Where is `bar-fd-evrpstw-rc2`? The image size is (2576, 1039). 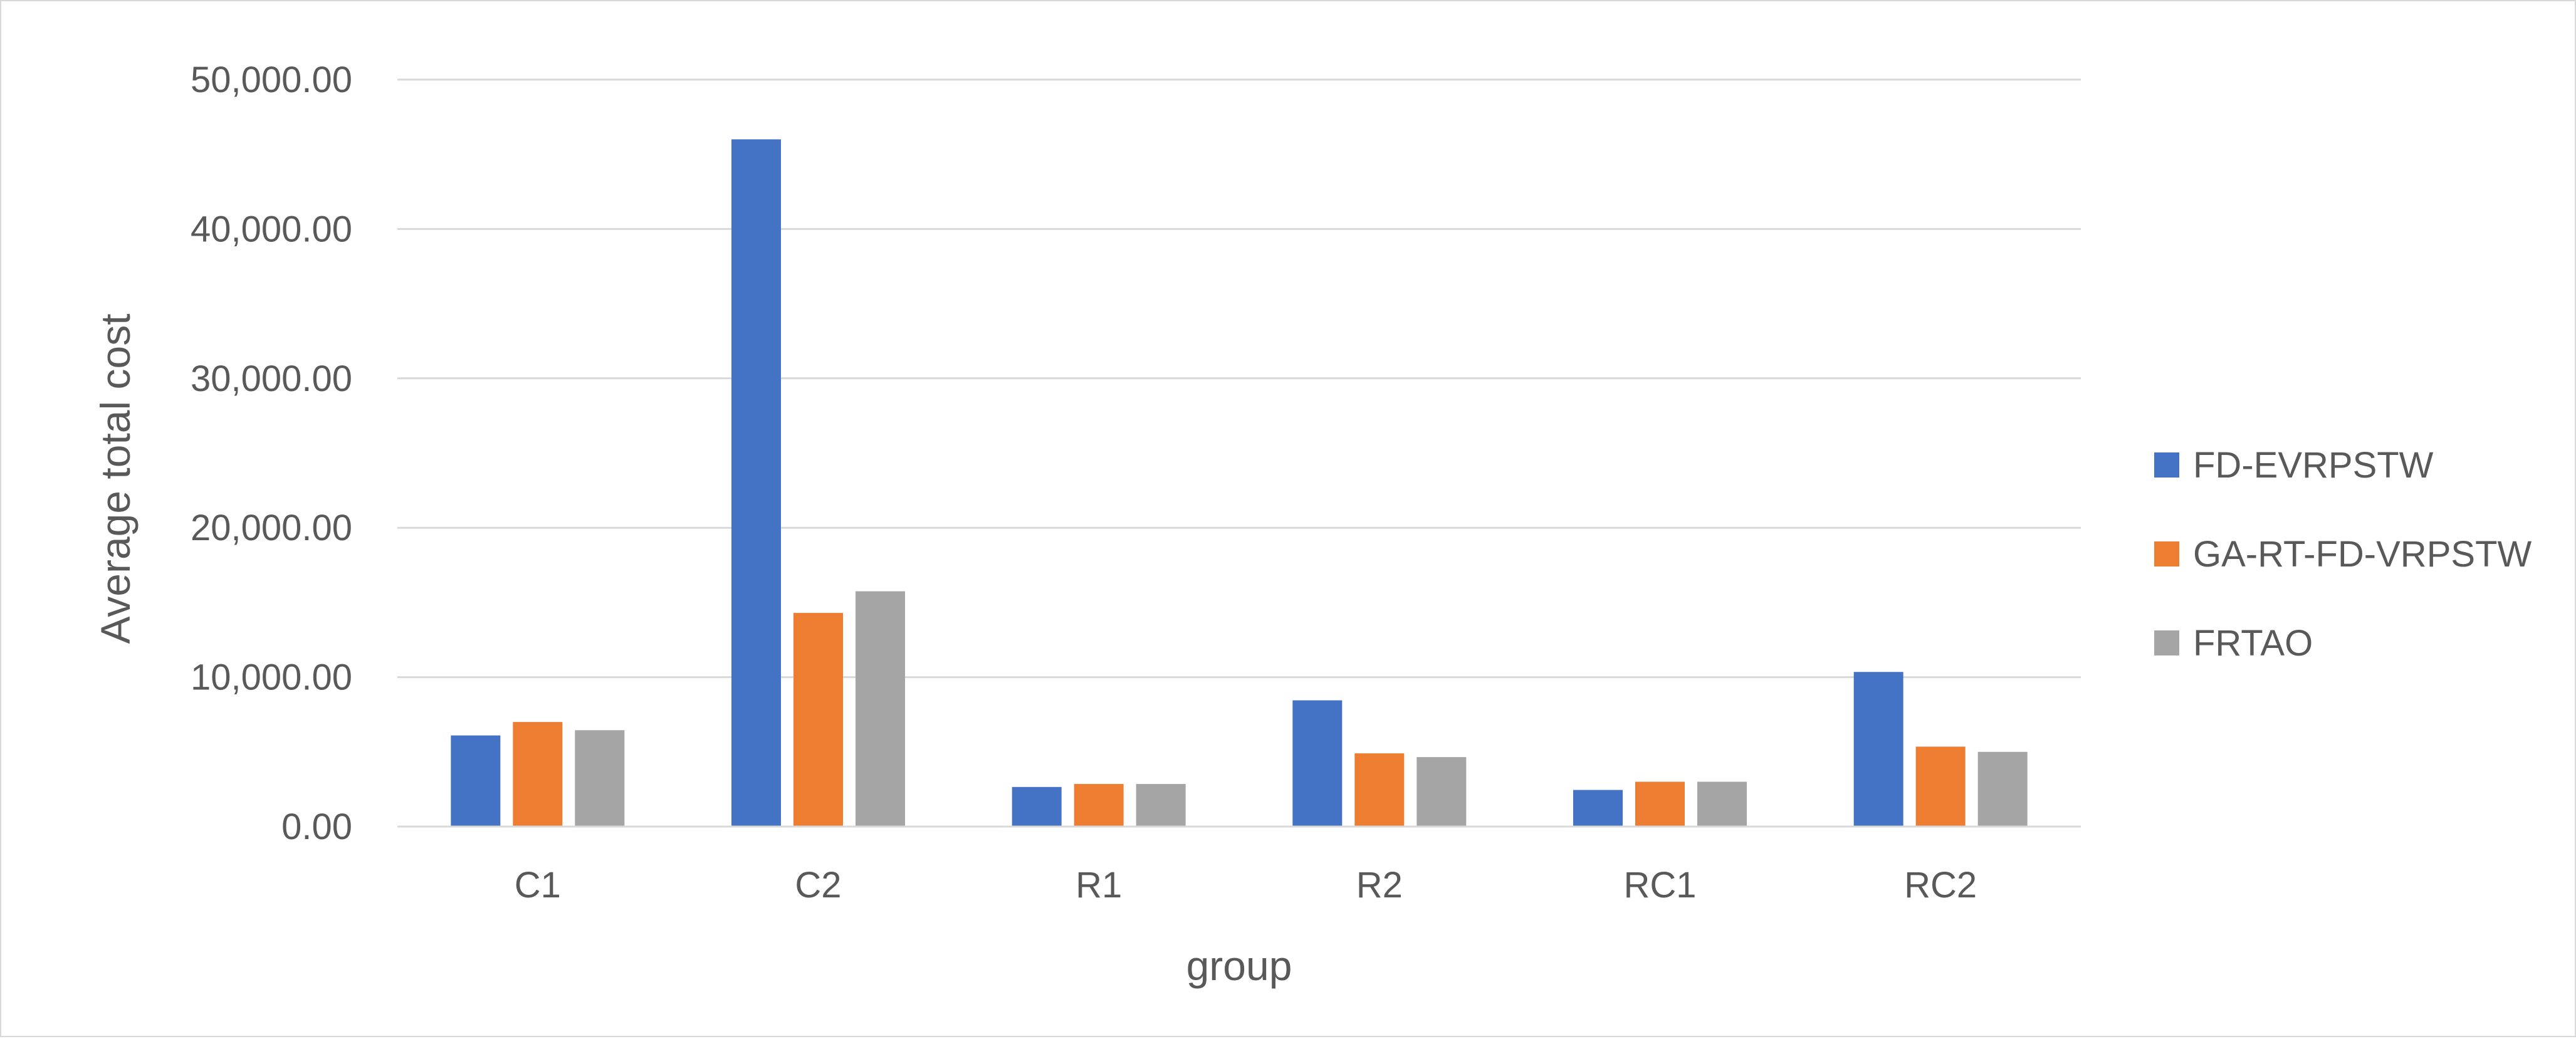
bar-fd-evrpstw-rc2 is located at coordinates (1878, 749).